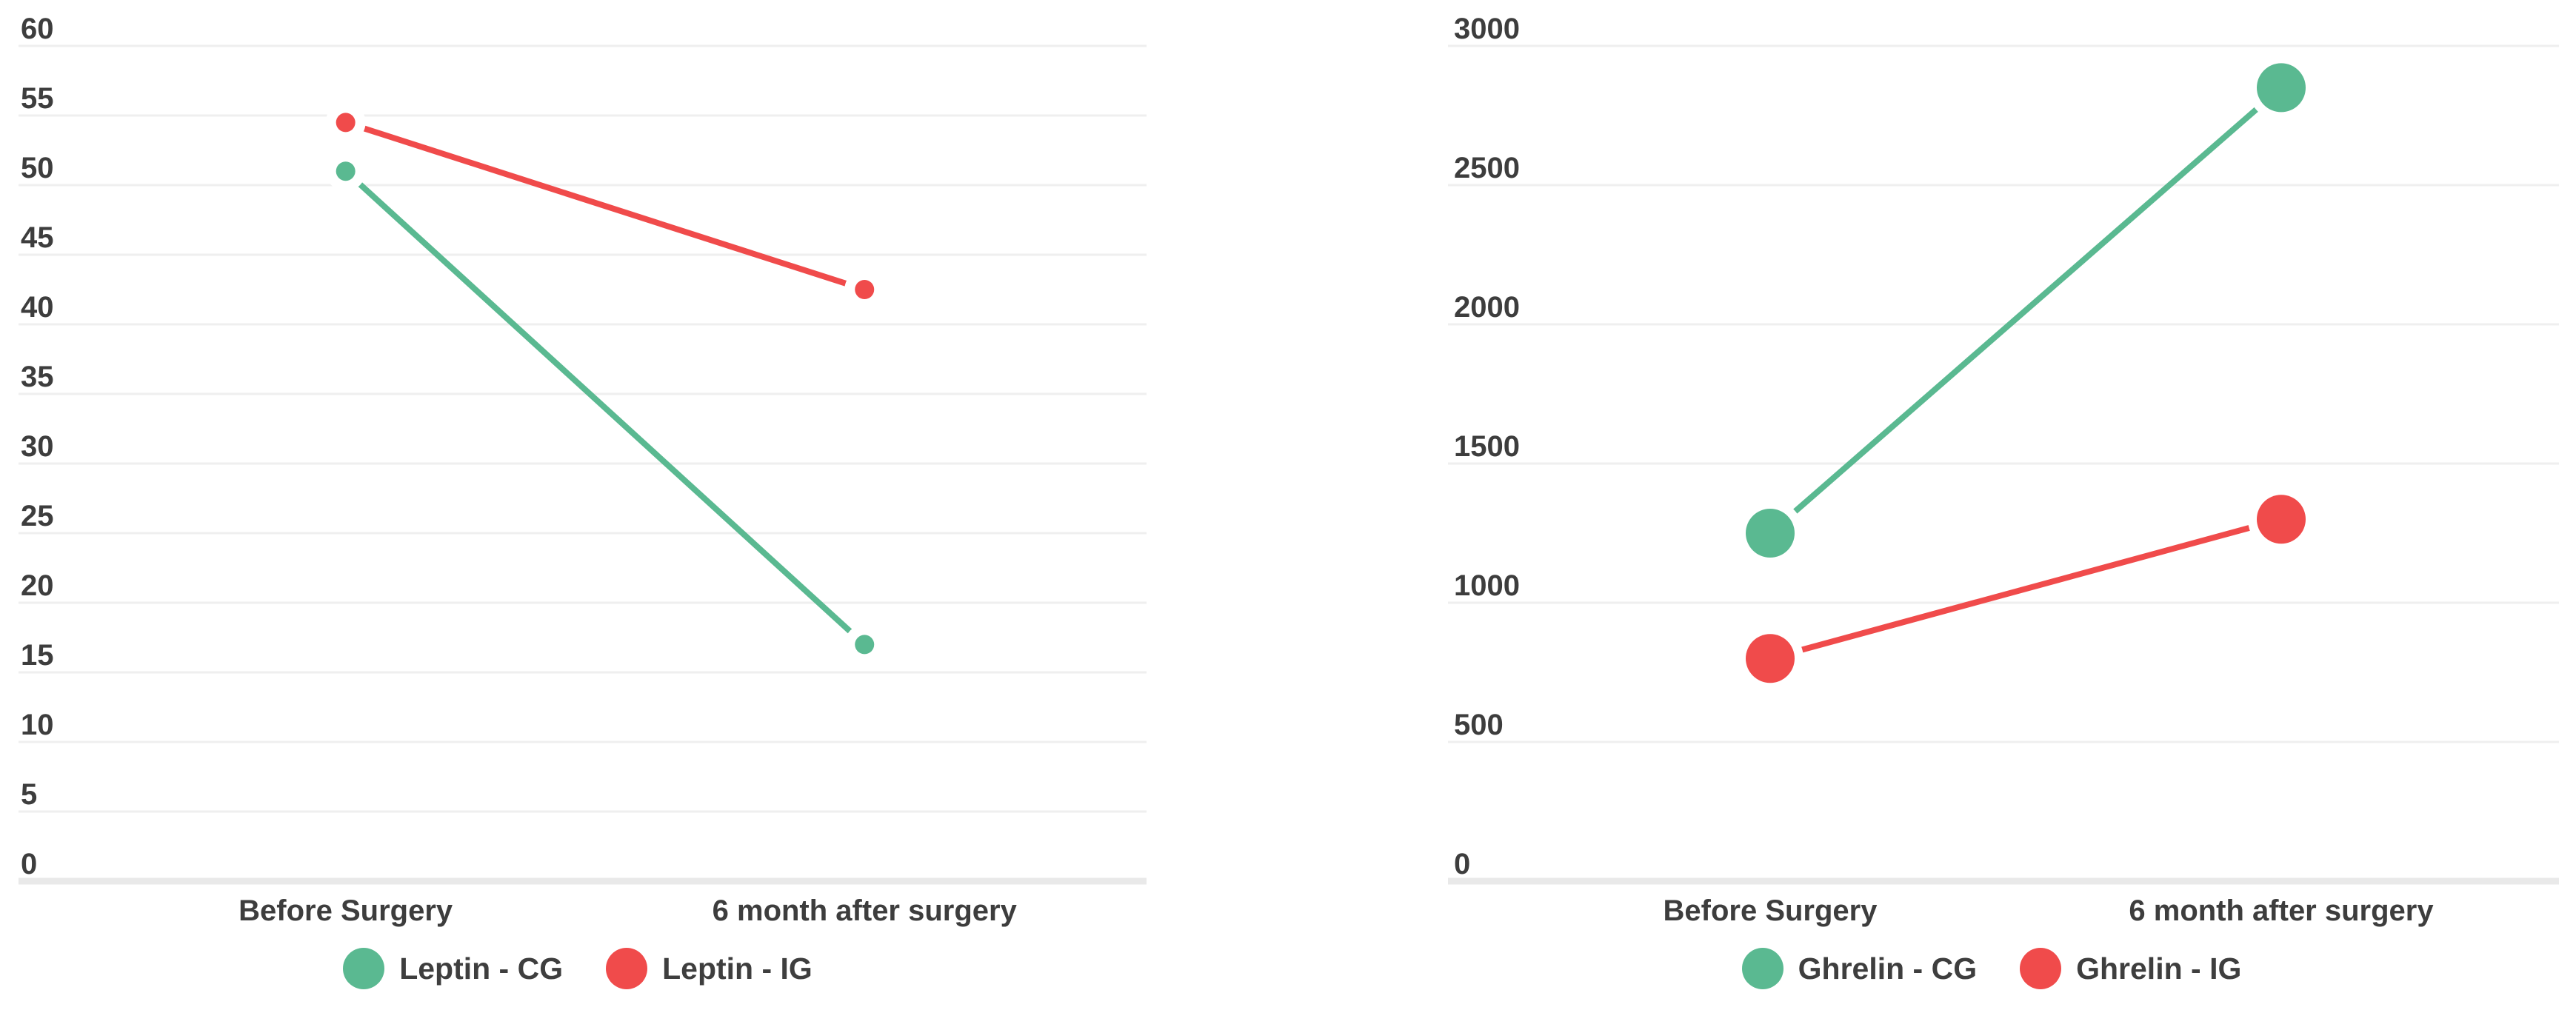 The height and width of the screenshot is (1030, 2576). I want to click on legend-label: Ghrelin - CG, so click(1888, 969).